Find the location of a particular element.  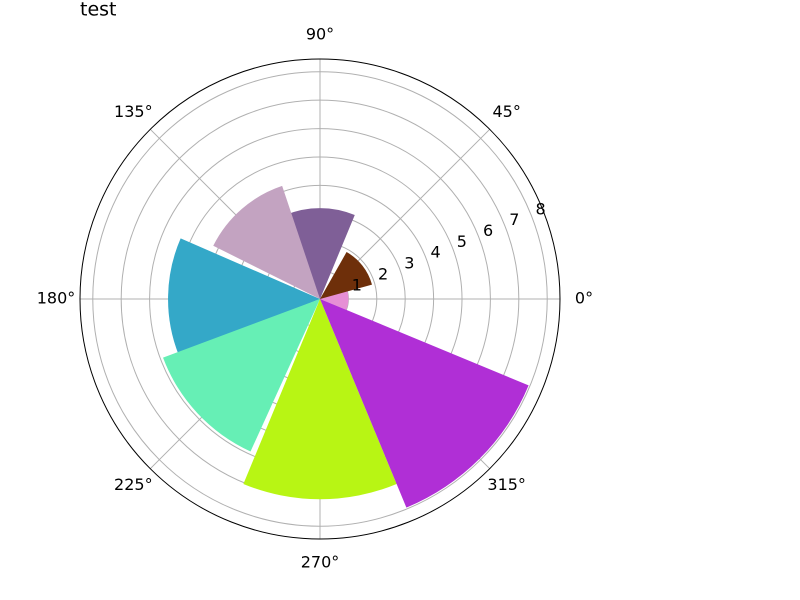

angle-tick-label: 90° is located at coordinates (320, 34).